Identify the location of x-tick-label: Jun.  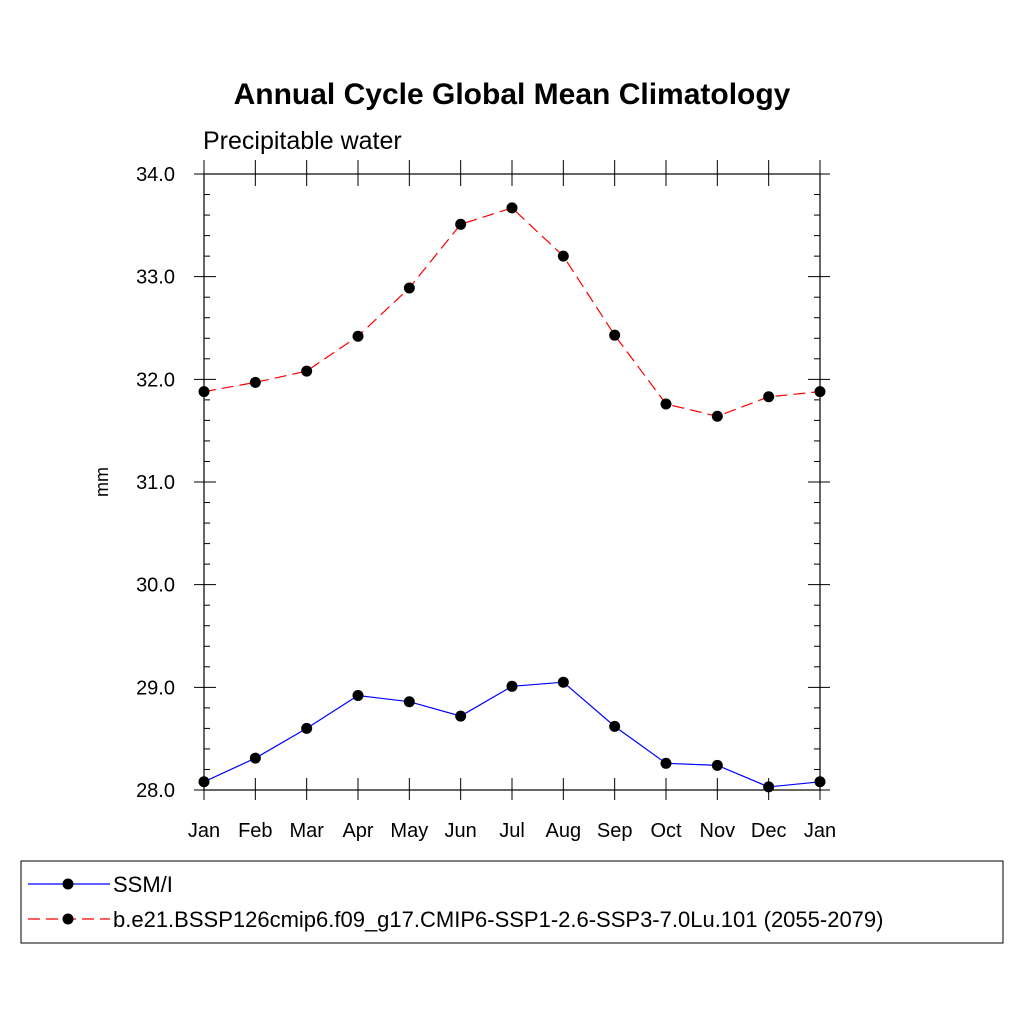
(461, 831).